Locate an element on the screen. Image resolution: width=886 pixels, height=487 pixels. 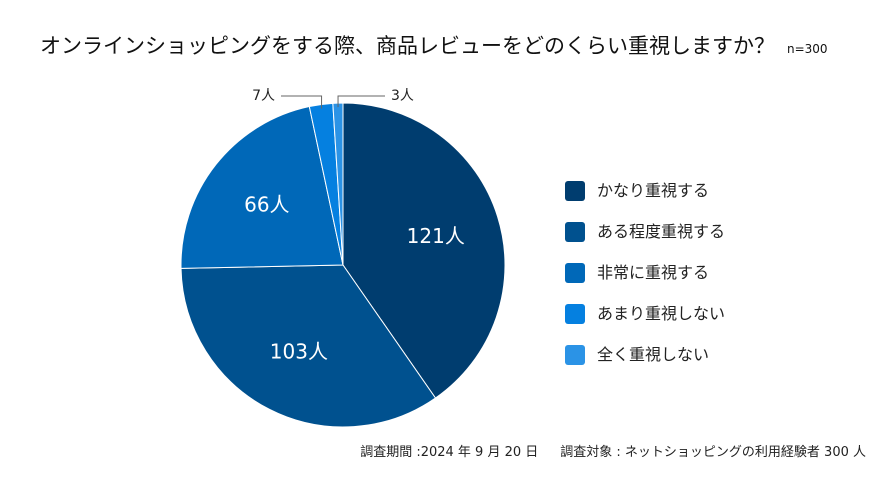
legend-item: ある程度重視する is located at coordinates (645, 231).